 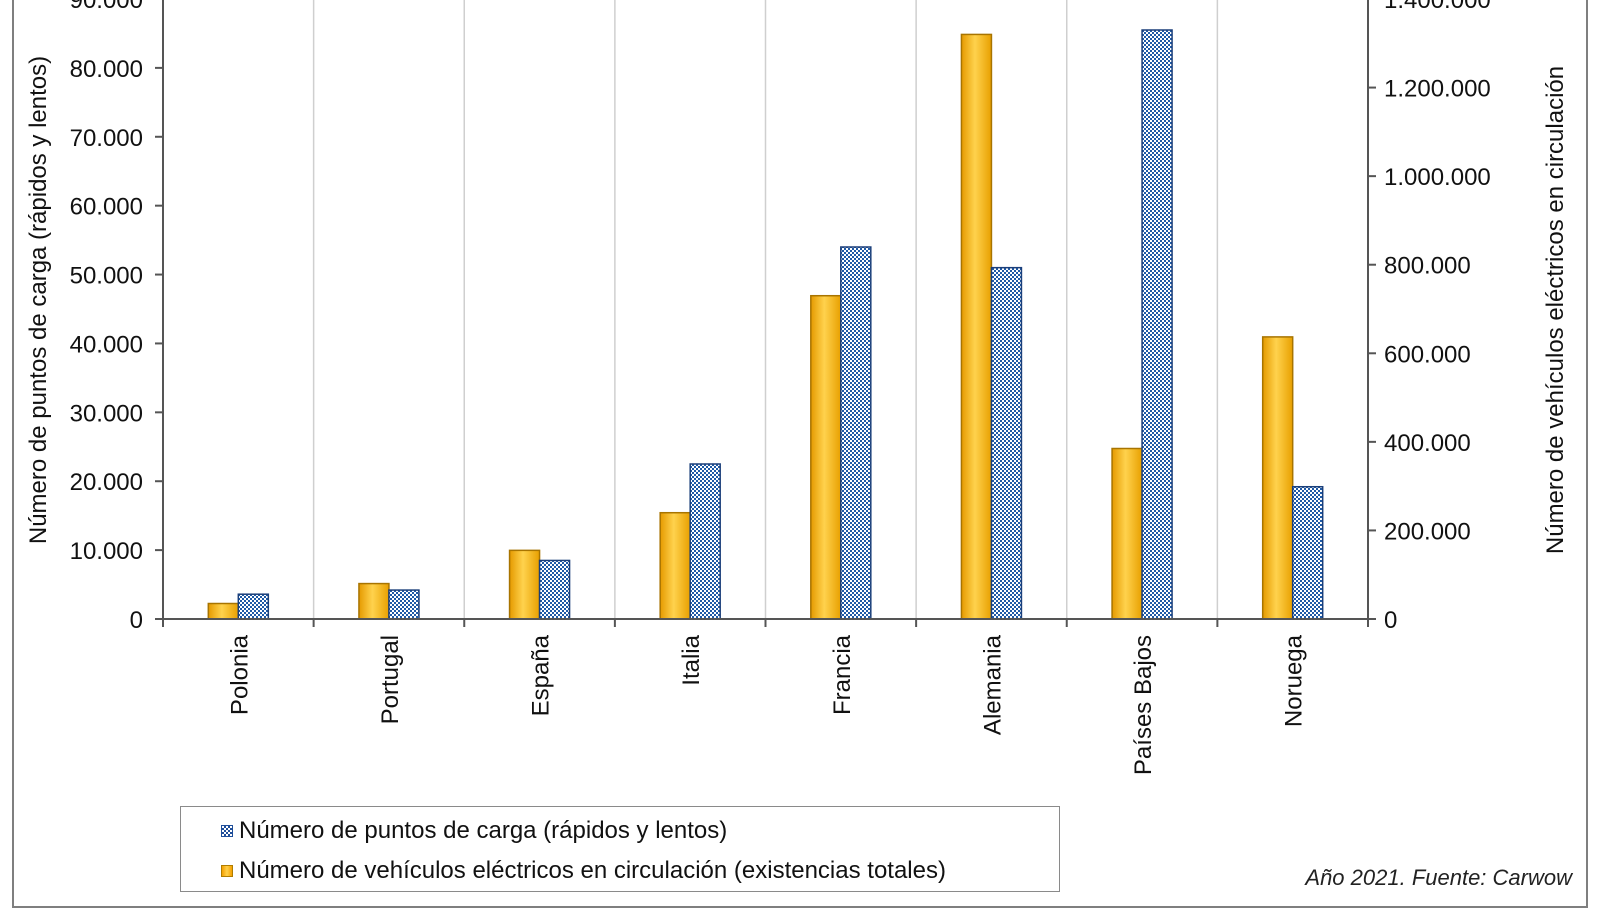 I want to click on bar-charging-points-españa, so click(x=554, y=589).